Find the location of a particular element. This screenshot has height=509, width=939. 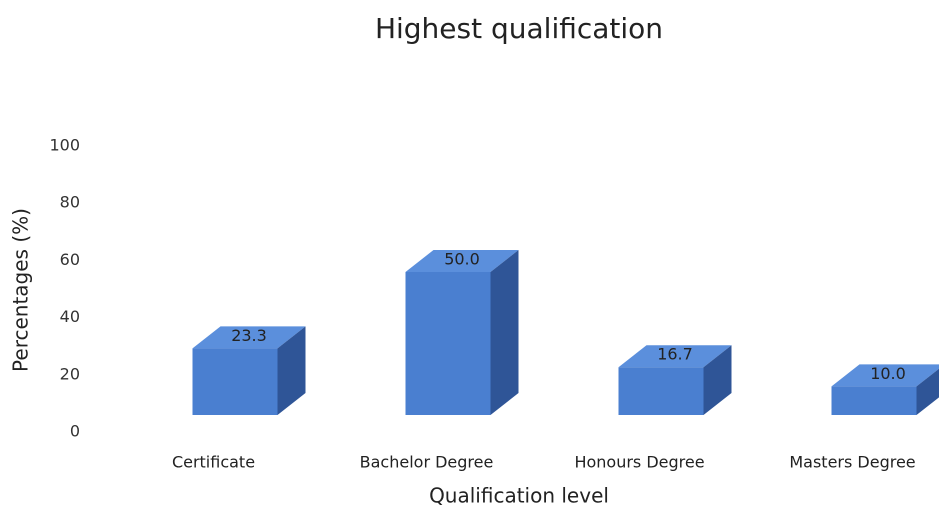

y-tick-label: 20 is located at coordinates (70, 373).